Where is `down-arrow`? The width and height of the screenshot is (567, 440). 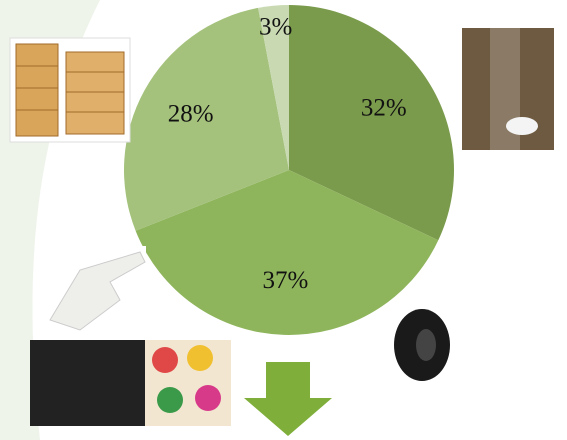
down-arrow is located at coordinates (288, 399).